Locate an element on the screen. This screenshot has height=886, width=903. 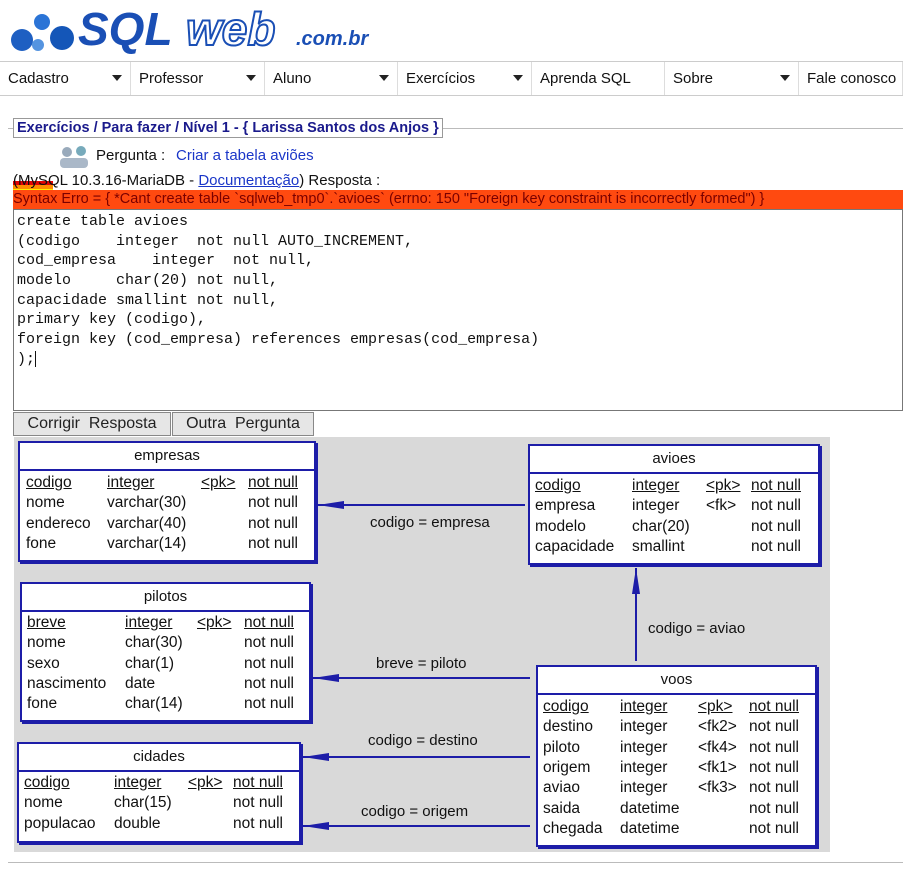
arrow-head is located at coordinates (316, 826).